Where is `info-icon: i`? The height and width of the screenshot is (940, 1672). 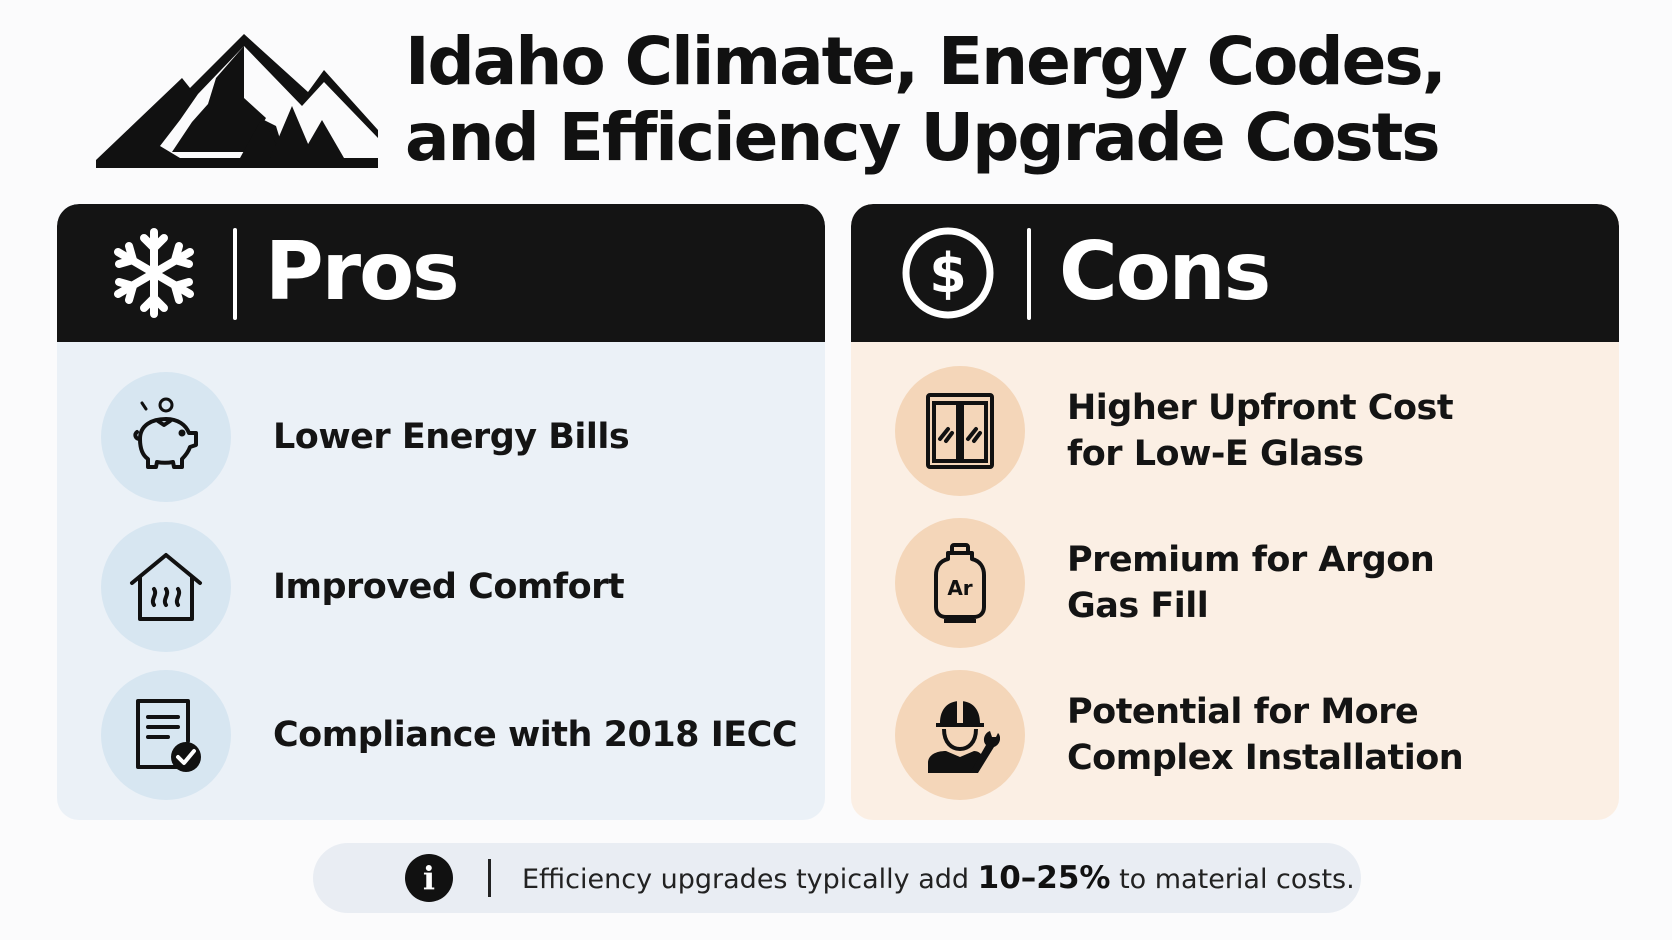 info-icon: i is located at coordinates (429, 878).